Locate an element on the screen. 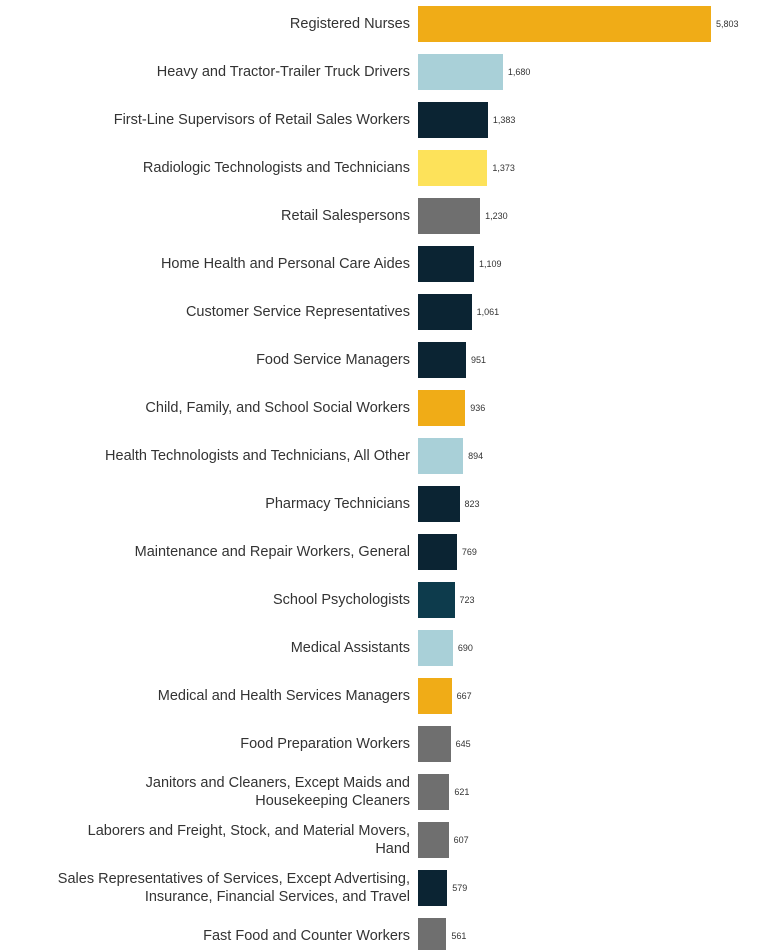 The width and height of the screenshot is (757, 950). category-label: School Psychologists is located at coordinates (341, 600).